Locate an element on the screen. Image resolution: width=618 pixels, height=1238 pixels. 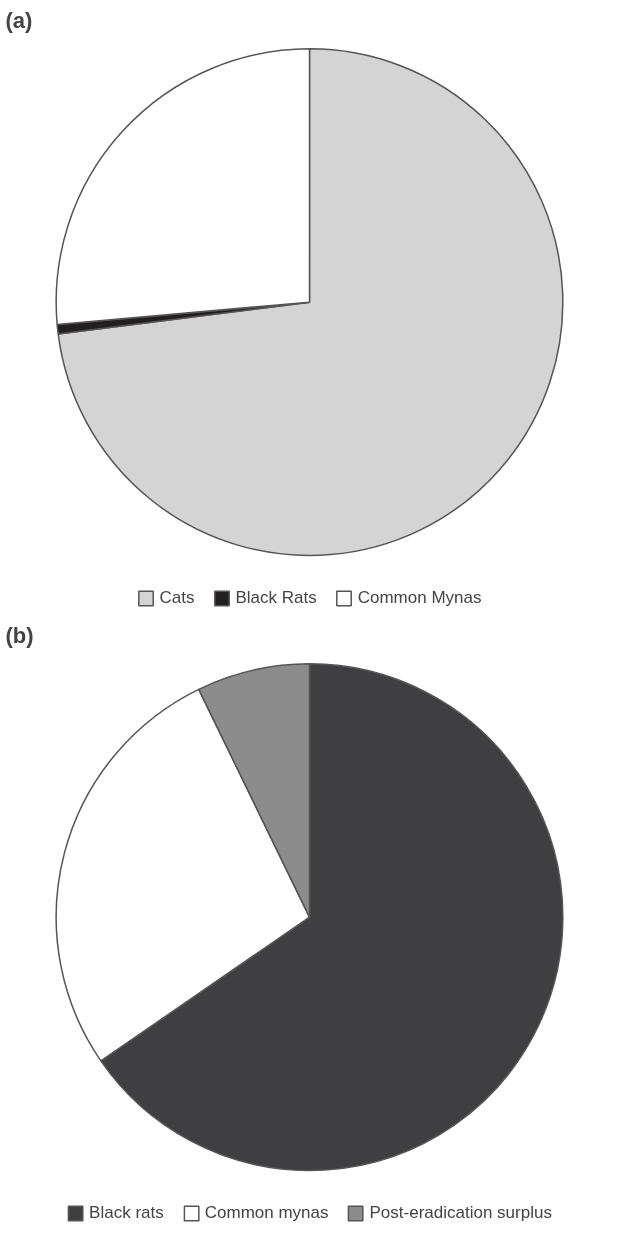
chart-title: (a) is located at coordinates (19, 20).